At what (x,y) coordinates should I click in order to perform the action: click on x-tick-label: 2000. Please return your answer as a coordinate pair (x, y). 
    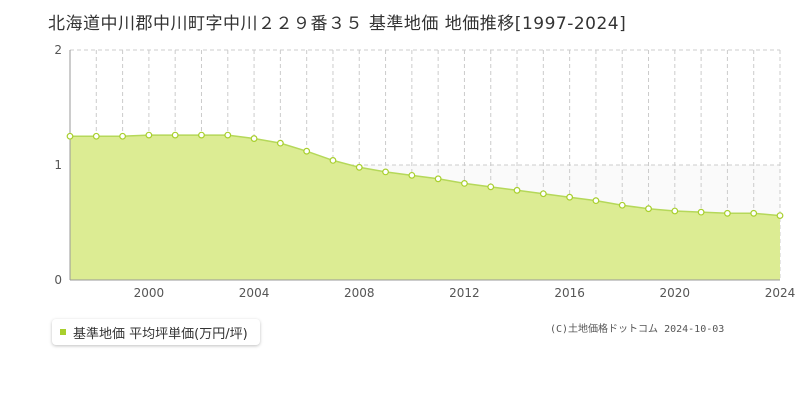
    Looking at the image, I should click on (149, 293).